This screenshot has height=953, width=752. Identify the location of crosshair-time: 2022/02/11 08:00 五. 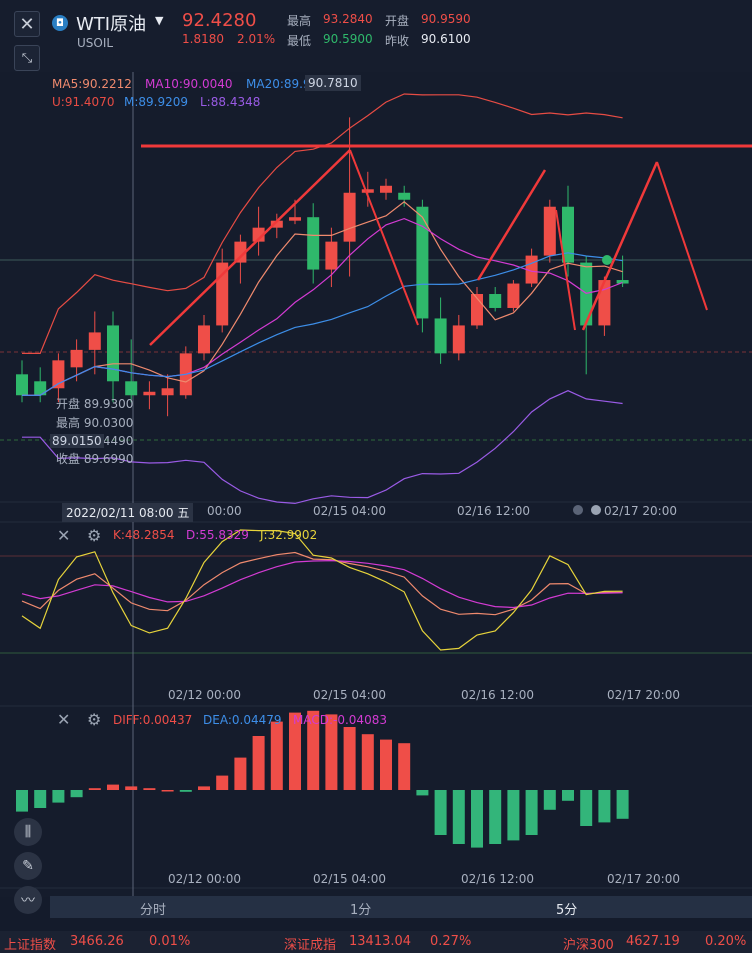
(128, 512).